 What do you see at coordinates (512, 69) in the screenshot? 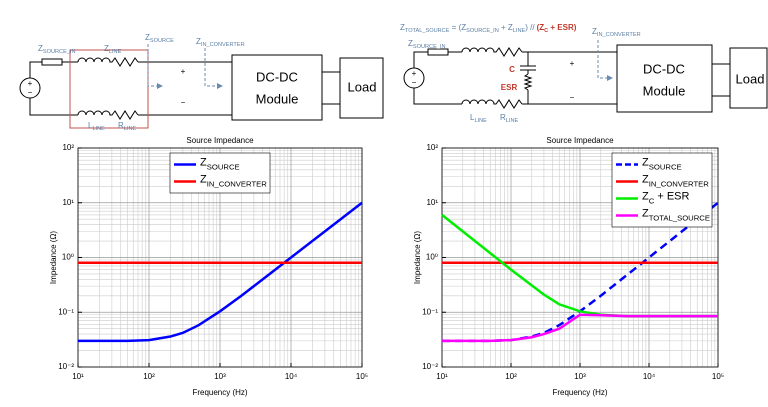
I see `label: C` at bounding box center [512, 69].